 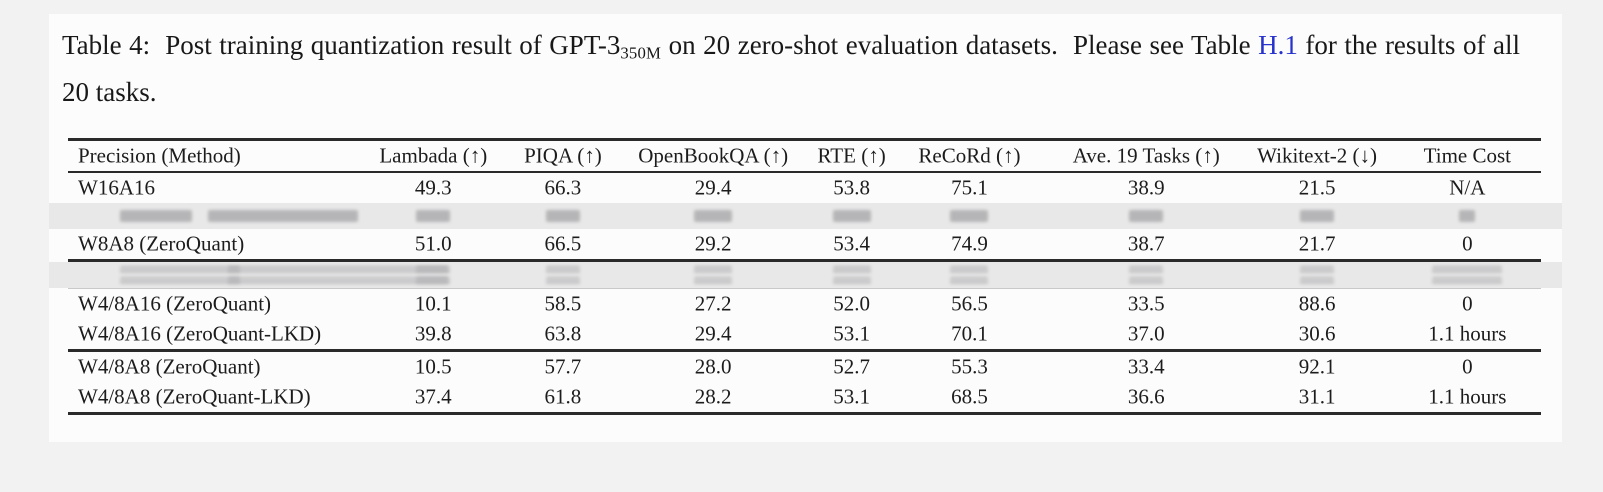 What do you see at coordinates (969, 396) in the screenshot?
I see `value-cell: 68.5` at bounding box center [969, 396].